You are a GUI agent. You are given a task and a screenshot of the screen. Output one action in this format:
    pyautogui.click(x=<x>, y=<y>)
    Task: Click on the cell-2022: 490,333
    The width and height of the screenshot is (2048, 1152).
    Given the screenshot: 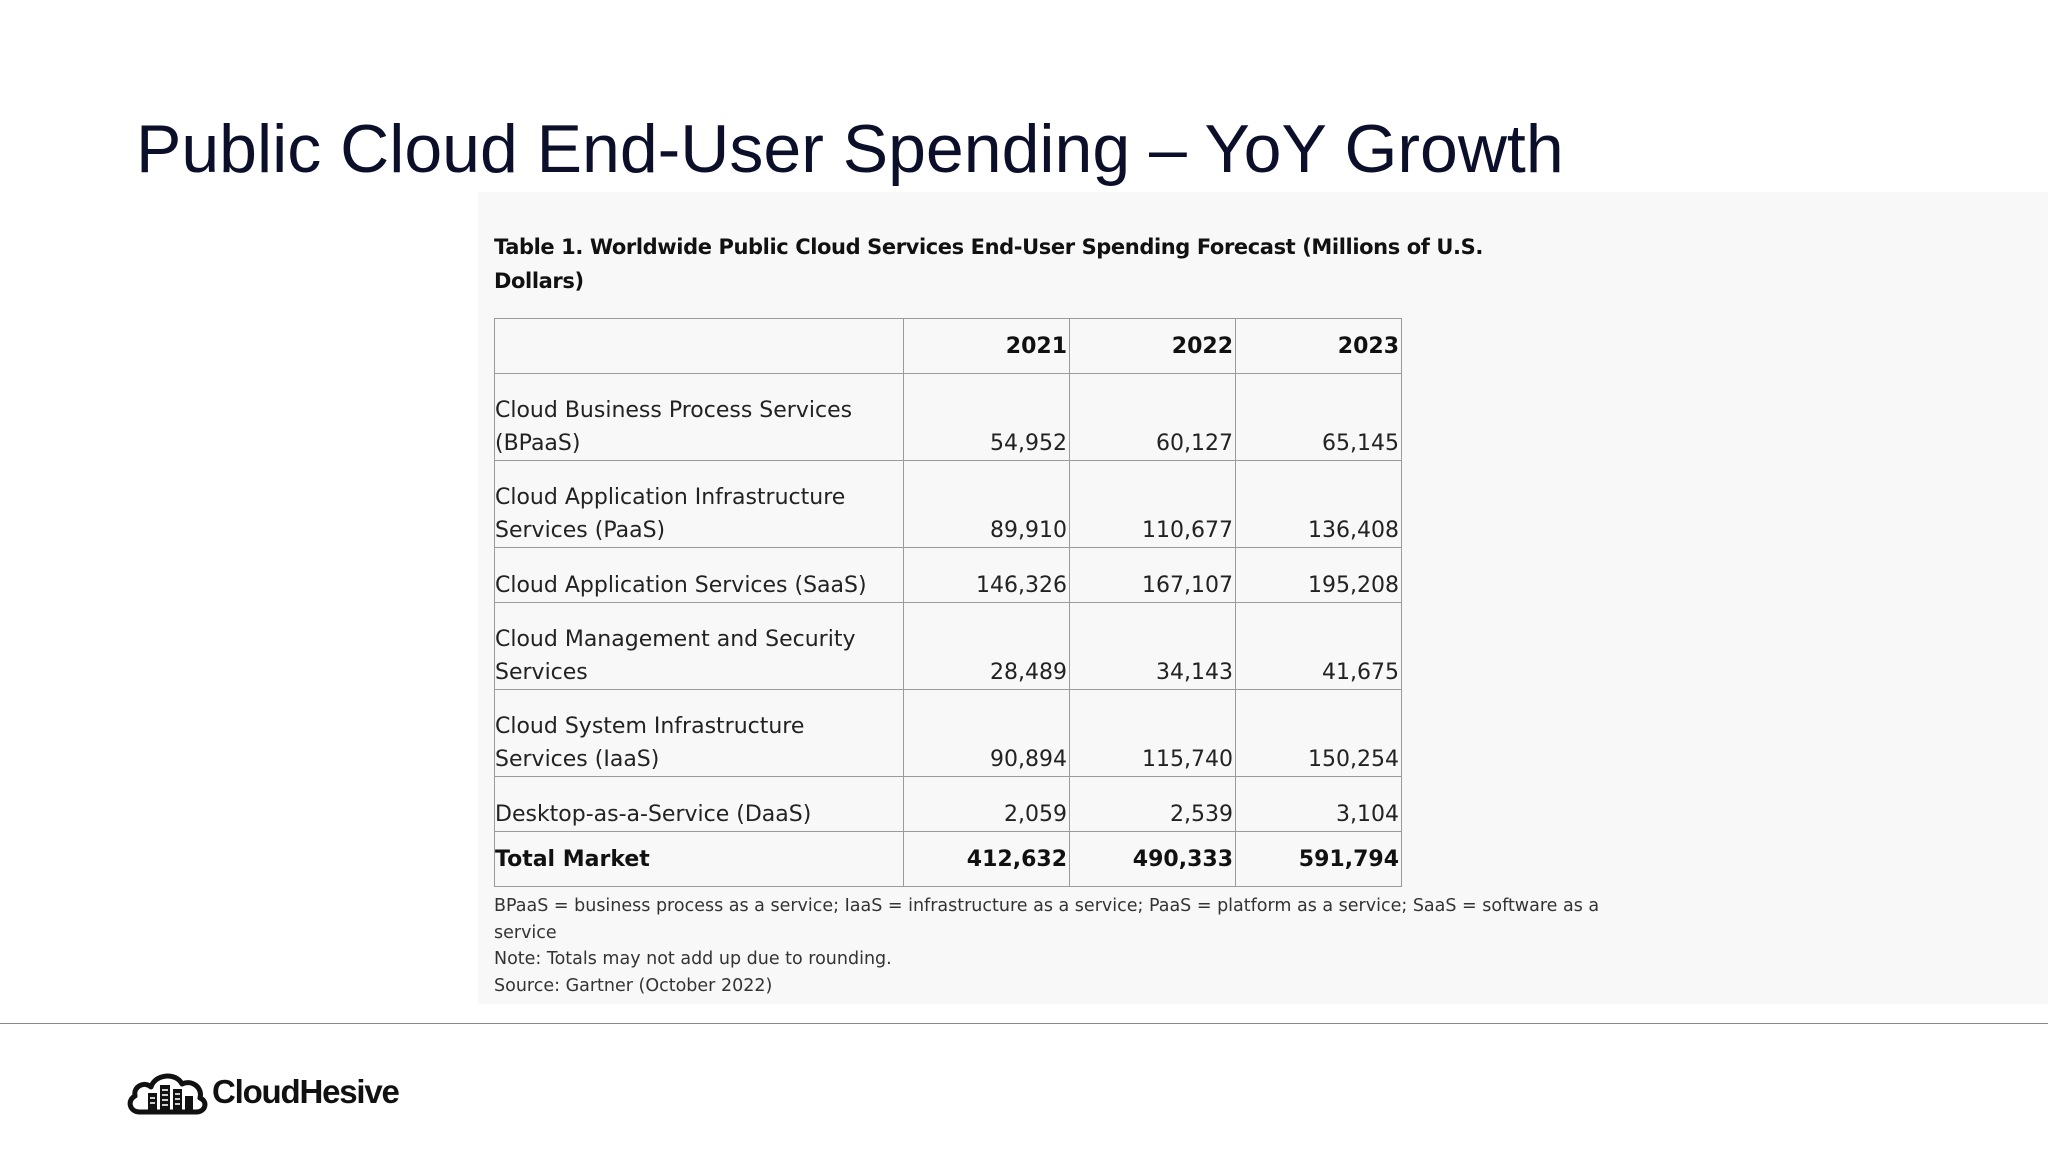 What is the action you would take?
    pyautogui.click(x=1152, y=859)
    